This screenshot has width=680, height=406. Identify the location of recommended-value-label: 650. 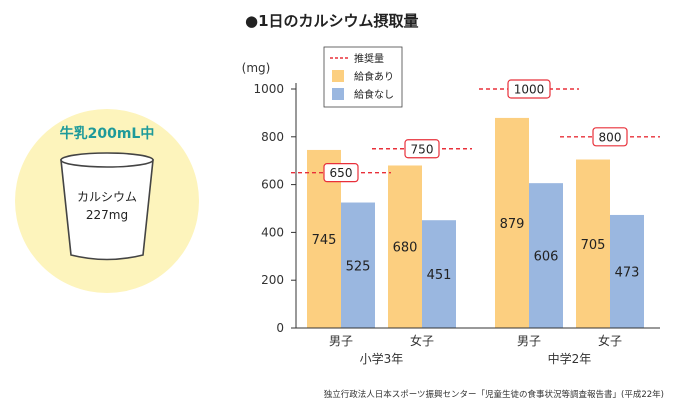
(341, 173).